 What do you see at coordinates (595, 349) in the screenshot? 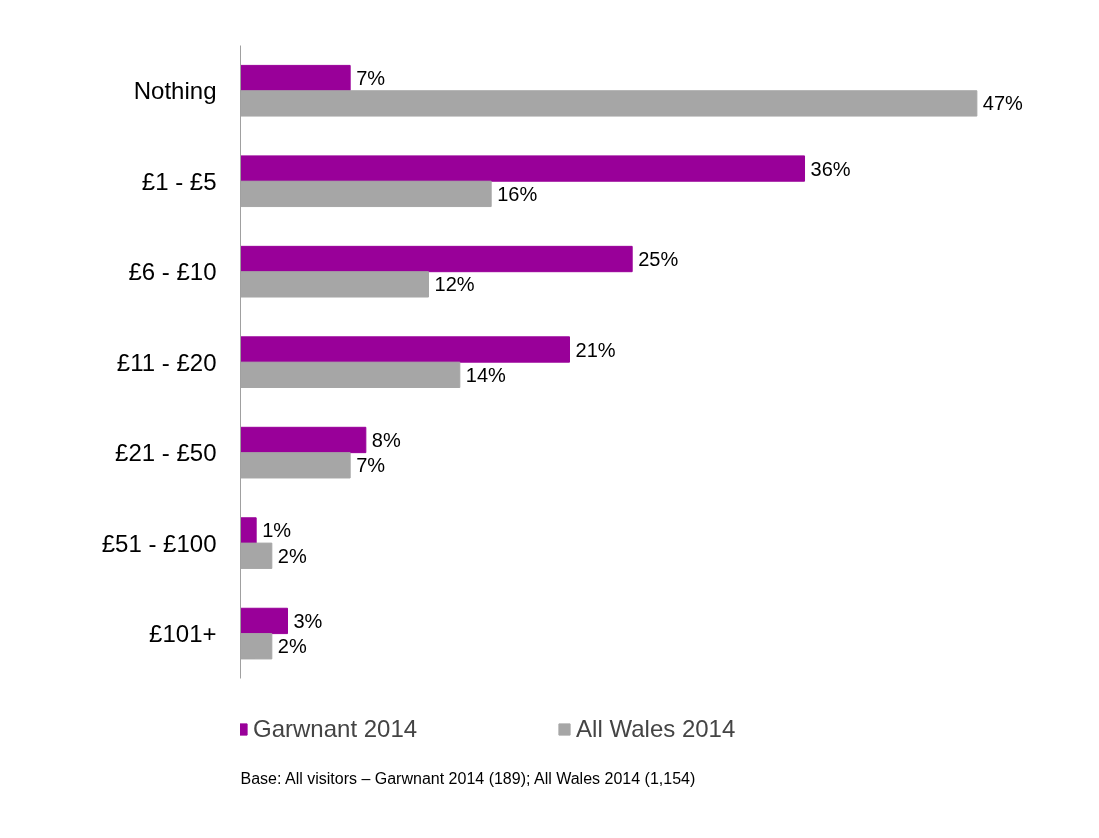
I see `data-label: 21%` at bounding box center [595, 349].